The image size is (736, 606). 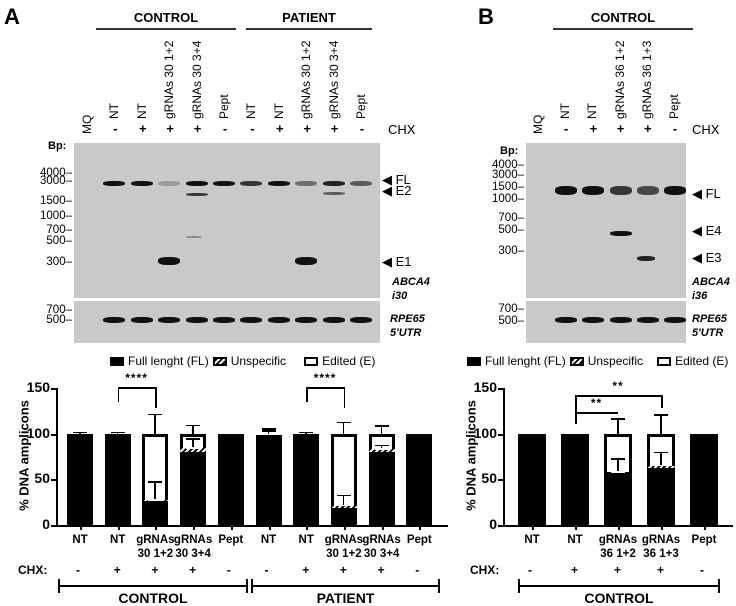 I want to click on lane-label: gRNAs 36 1+2, so click(x=619, y=79).